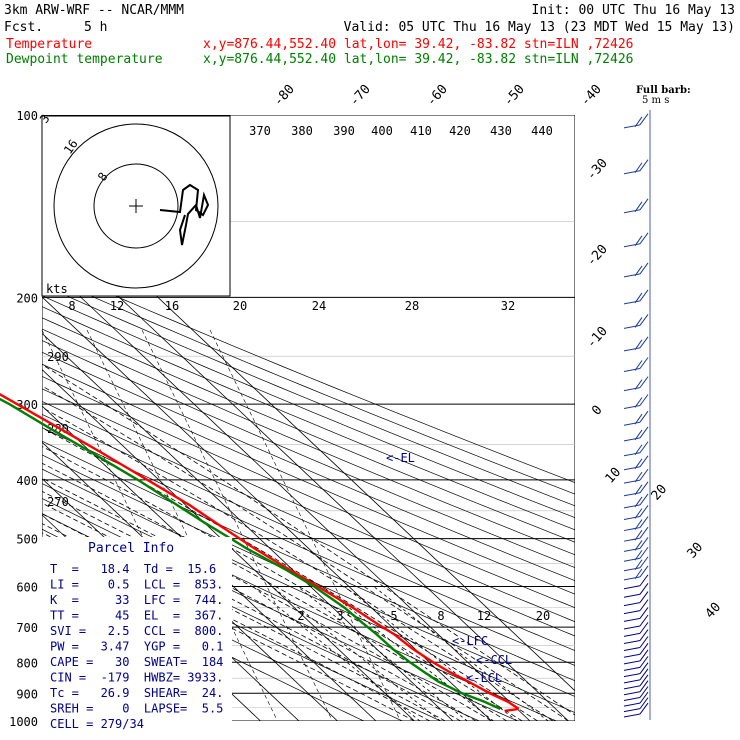 Image resolution: width=740 pixels, height=740 pixels. What do you see at coordinates (696, 551) in the screenshot?
I see `isotherm-label: 30` at bounding box center [696, 551].